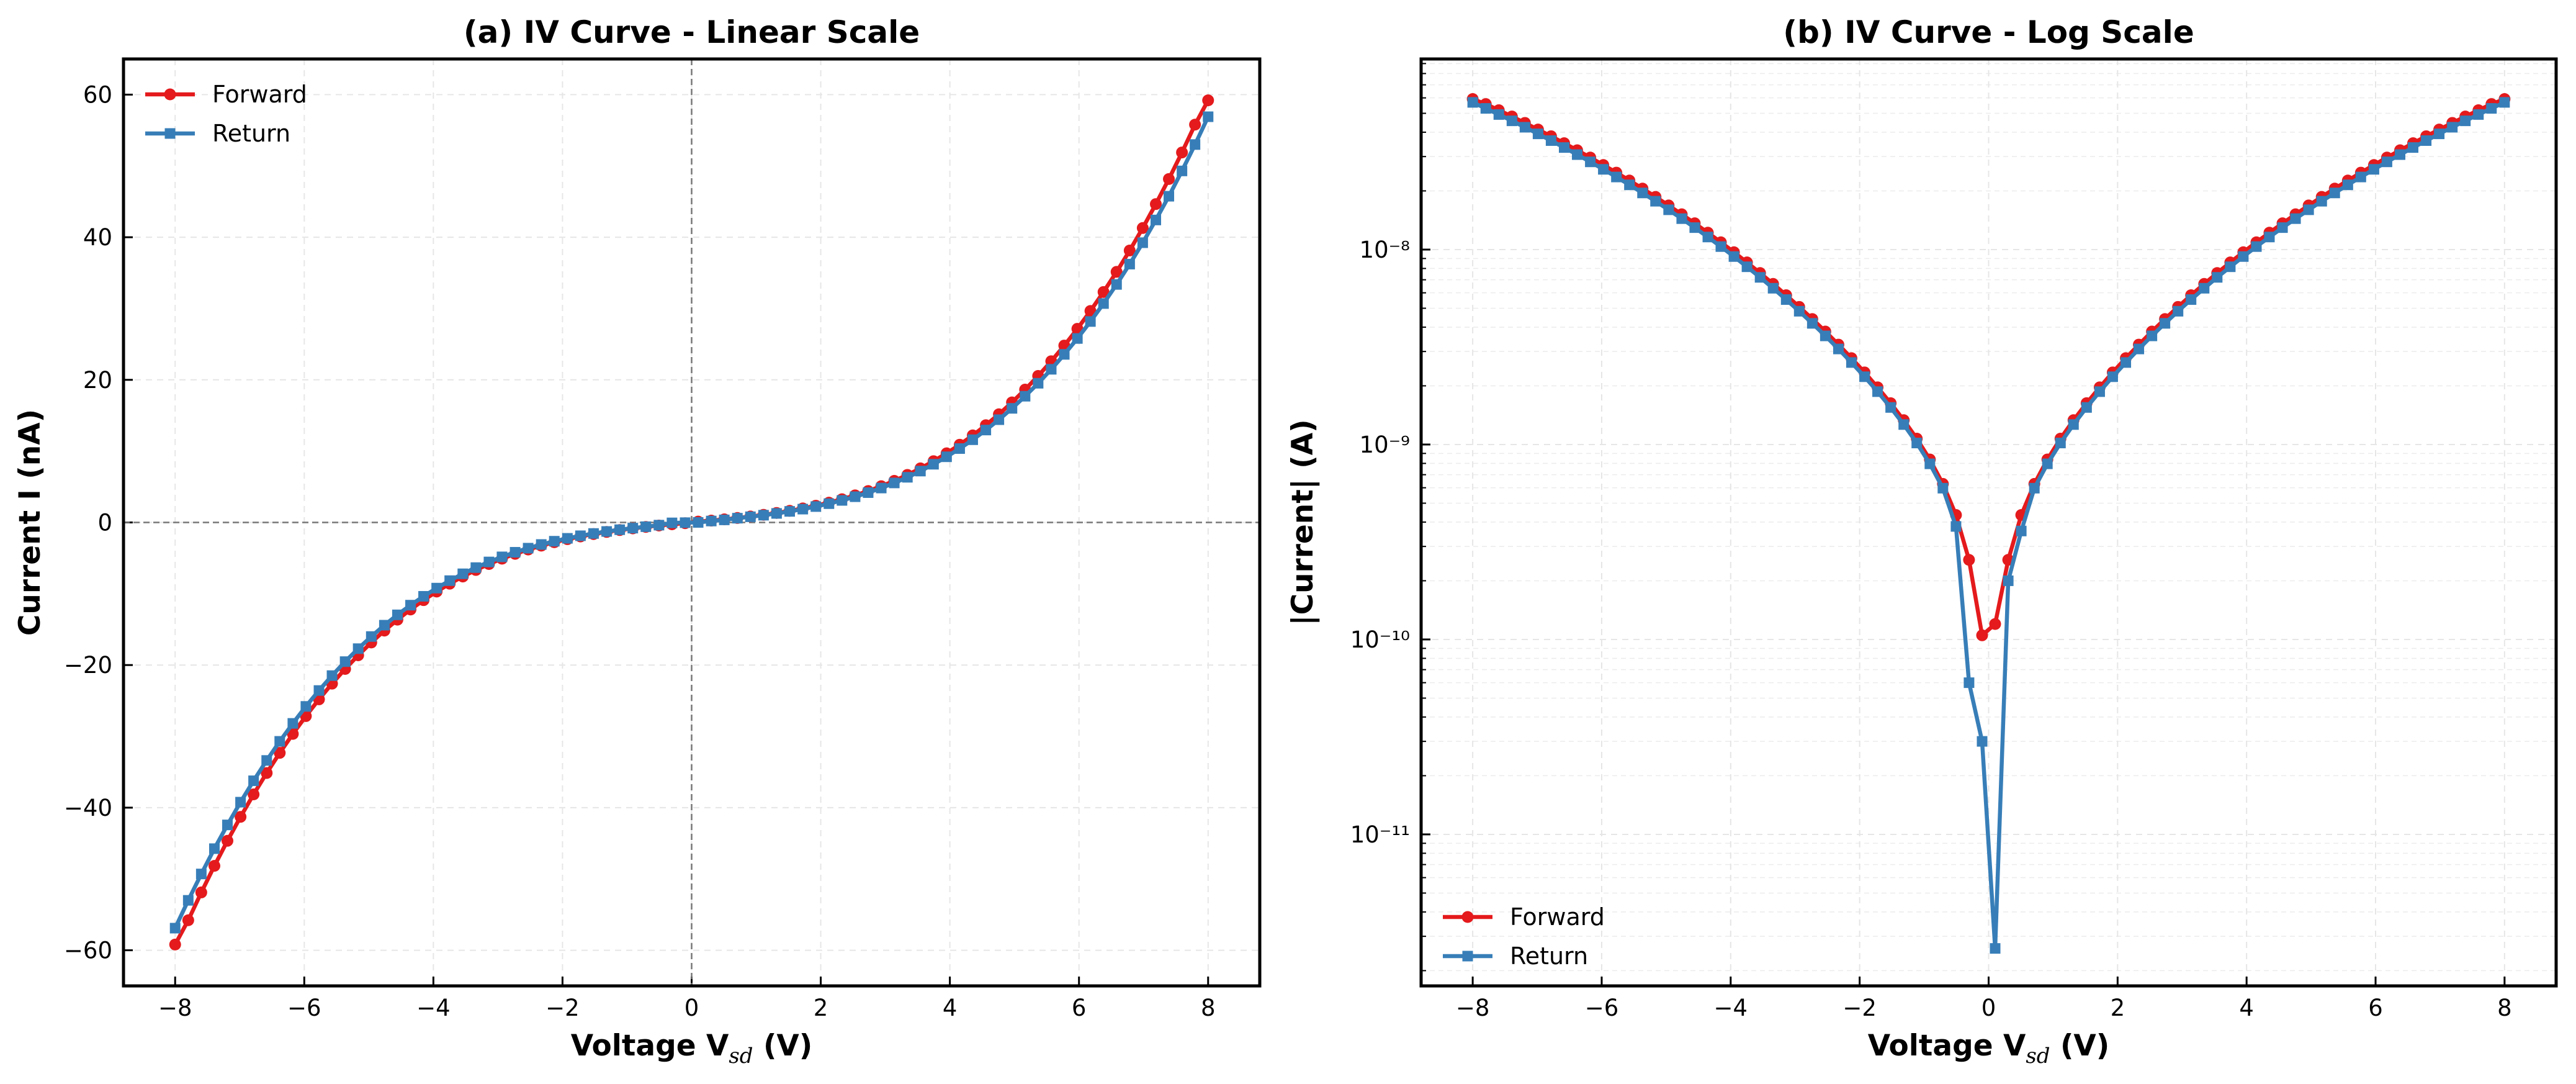  What do you see at coordinates (88, 666) in the screenshot?
I see `y-tick-label: −20` at bounding box center [88, 666].